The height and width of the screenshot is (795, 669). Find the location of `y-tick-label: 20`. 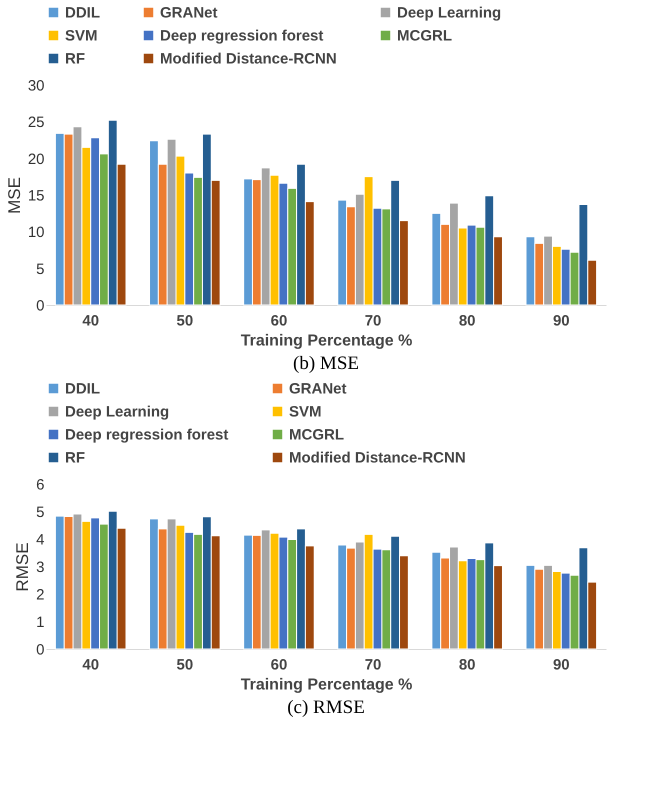

y-tick-label: 20 is located at coordinates (36, 159).